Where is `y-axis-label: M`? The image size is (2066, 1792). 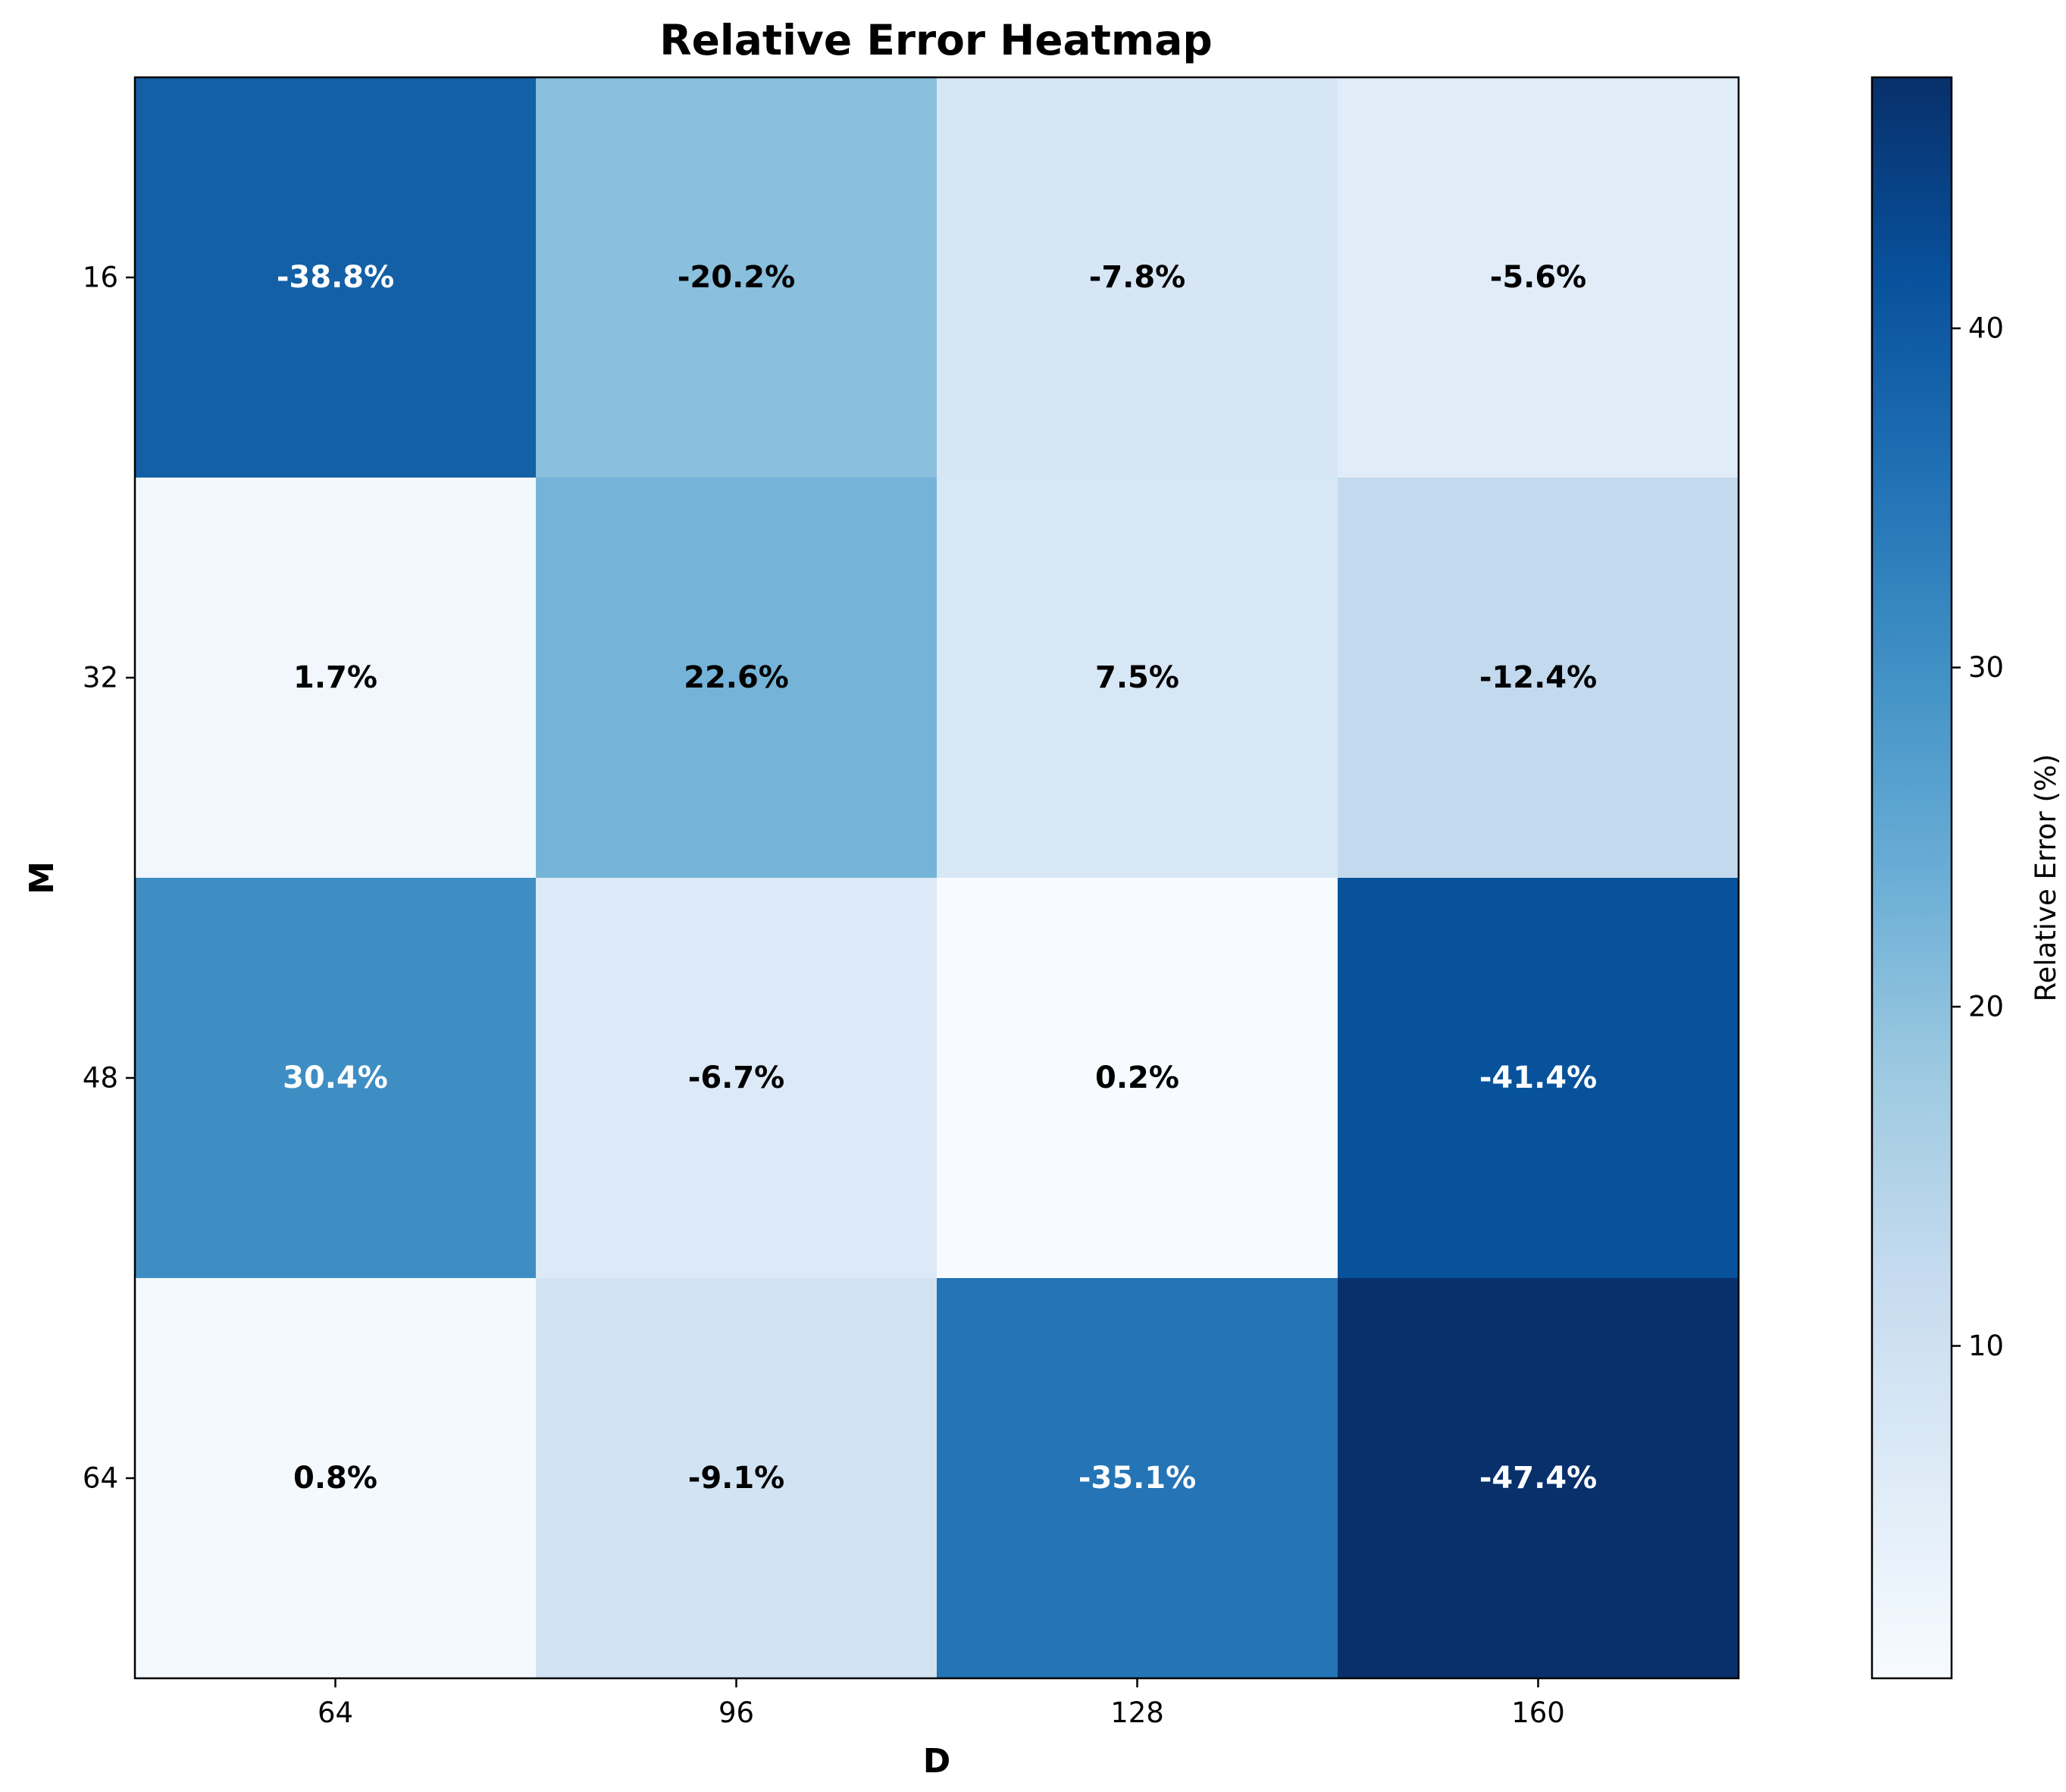
y-axis-label: M is located at coordinates (42, 878).